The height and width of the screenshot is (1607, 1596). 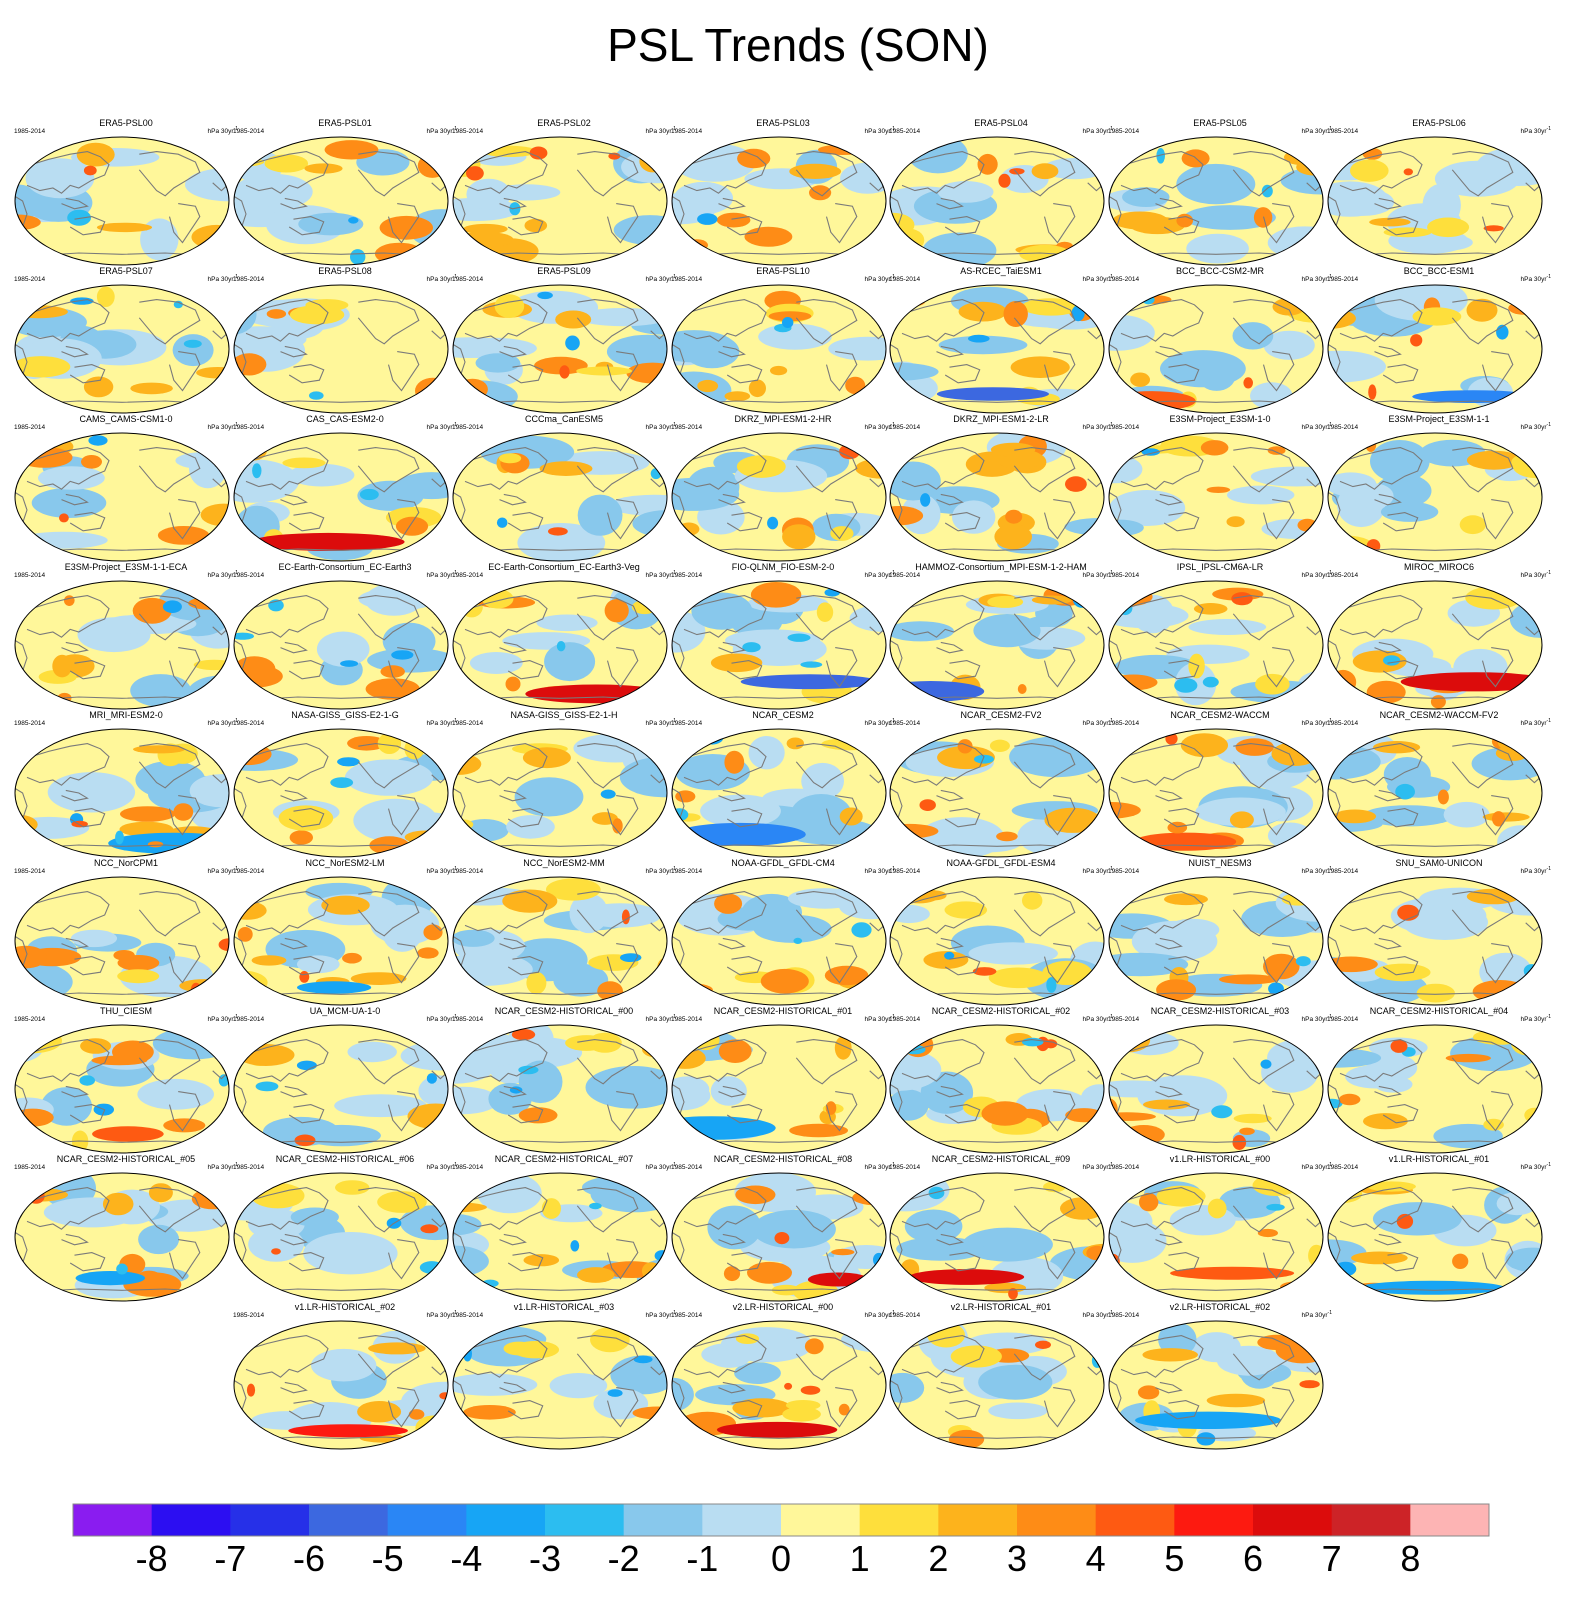 What do you see at coordinates (345, 715) in the screenshot?
I see `panel-title: NASA-GISS_GISS-E2-1-G` at bounding box center [345, 715].